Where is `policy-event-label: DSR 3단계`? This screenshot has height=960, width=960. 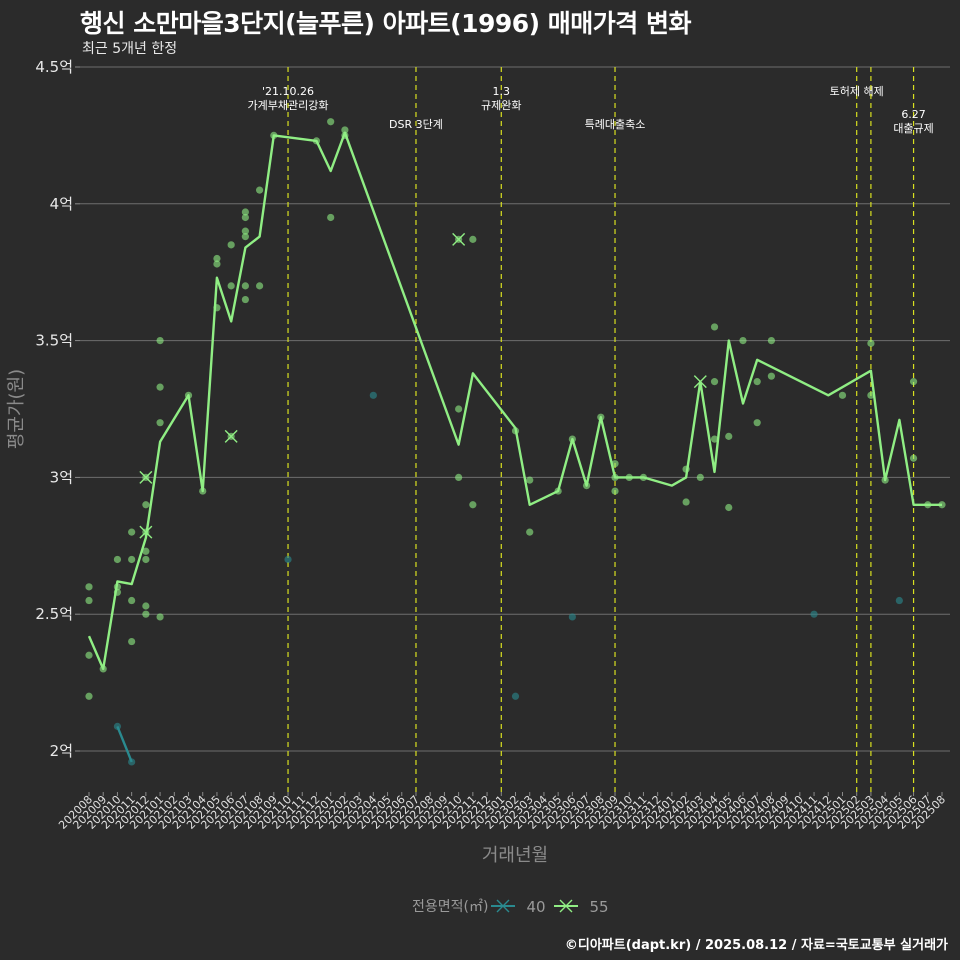 policy-event-label: DSR 3단계 is located at coordinates (416, 124).